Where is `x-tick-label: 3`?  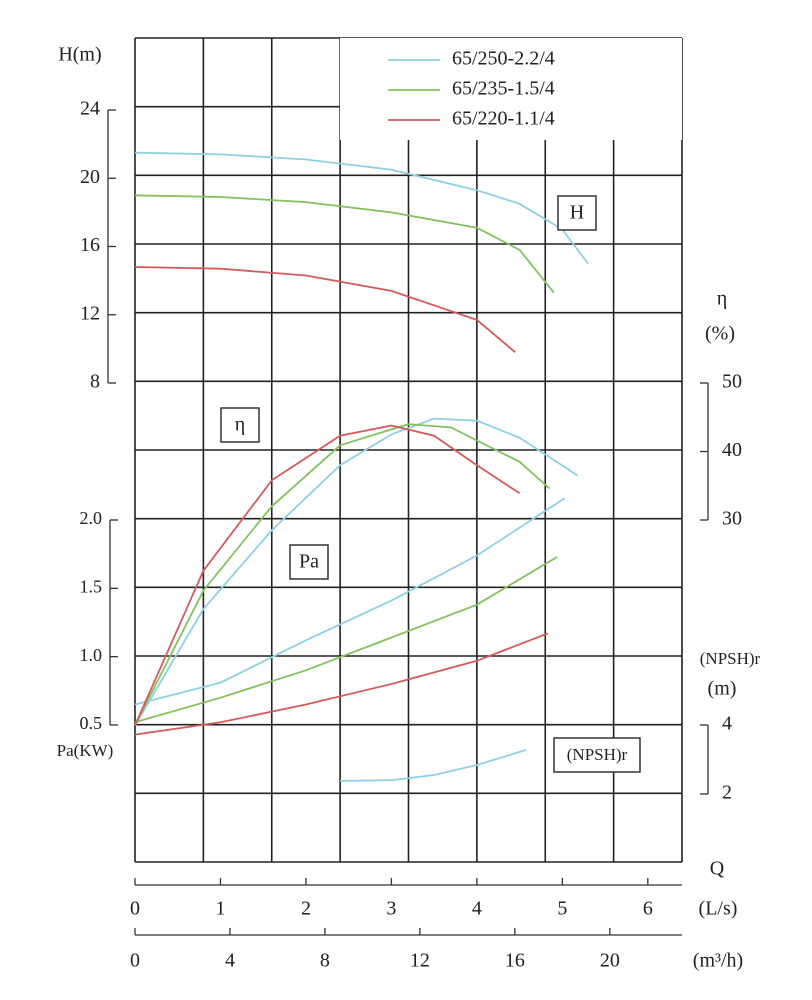 x-tick-label: 3 is located at coordinates (391, 909).